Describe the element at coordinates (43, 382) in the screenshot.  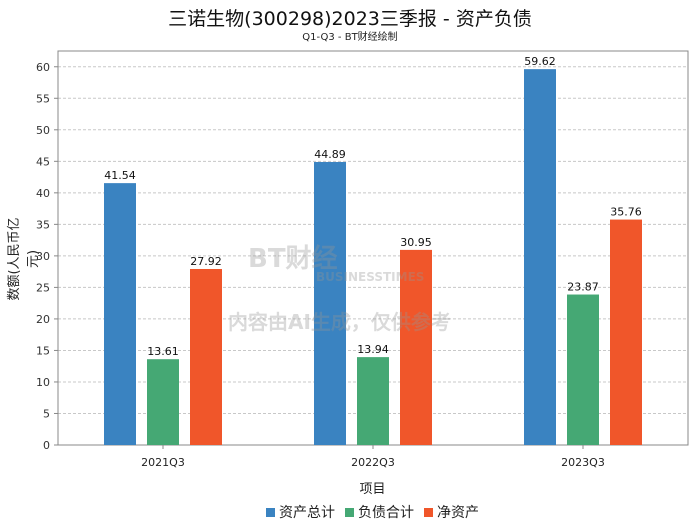
I see `y-tick-label: 10` at that location.